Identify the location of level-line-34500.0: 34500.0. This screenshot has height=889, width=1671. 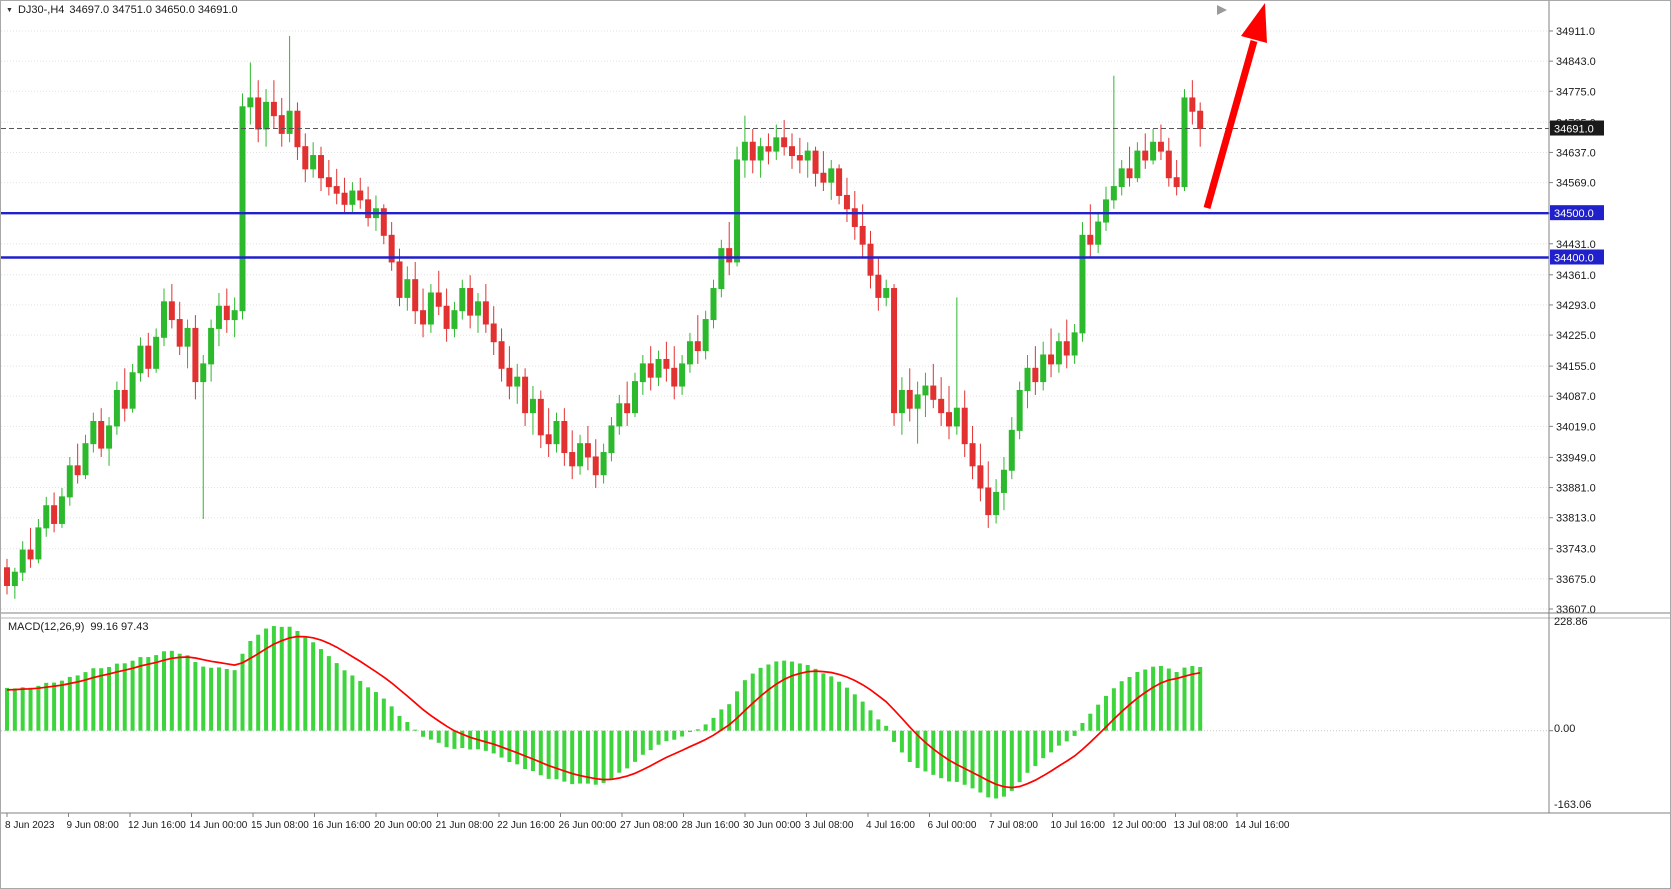
(802, 213).